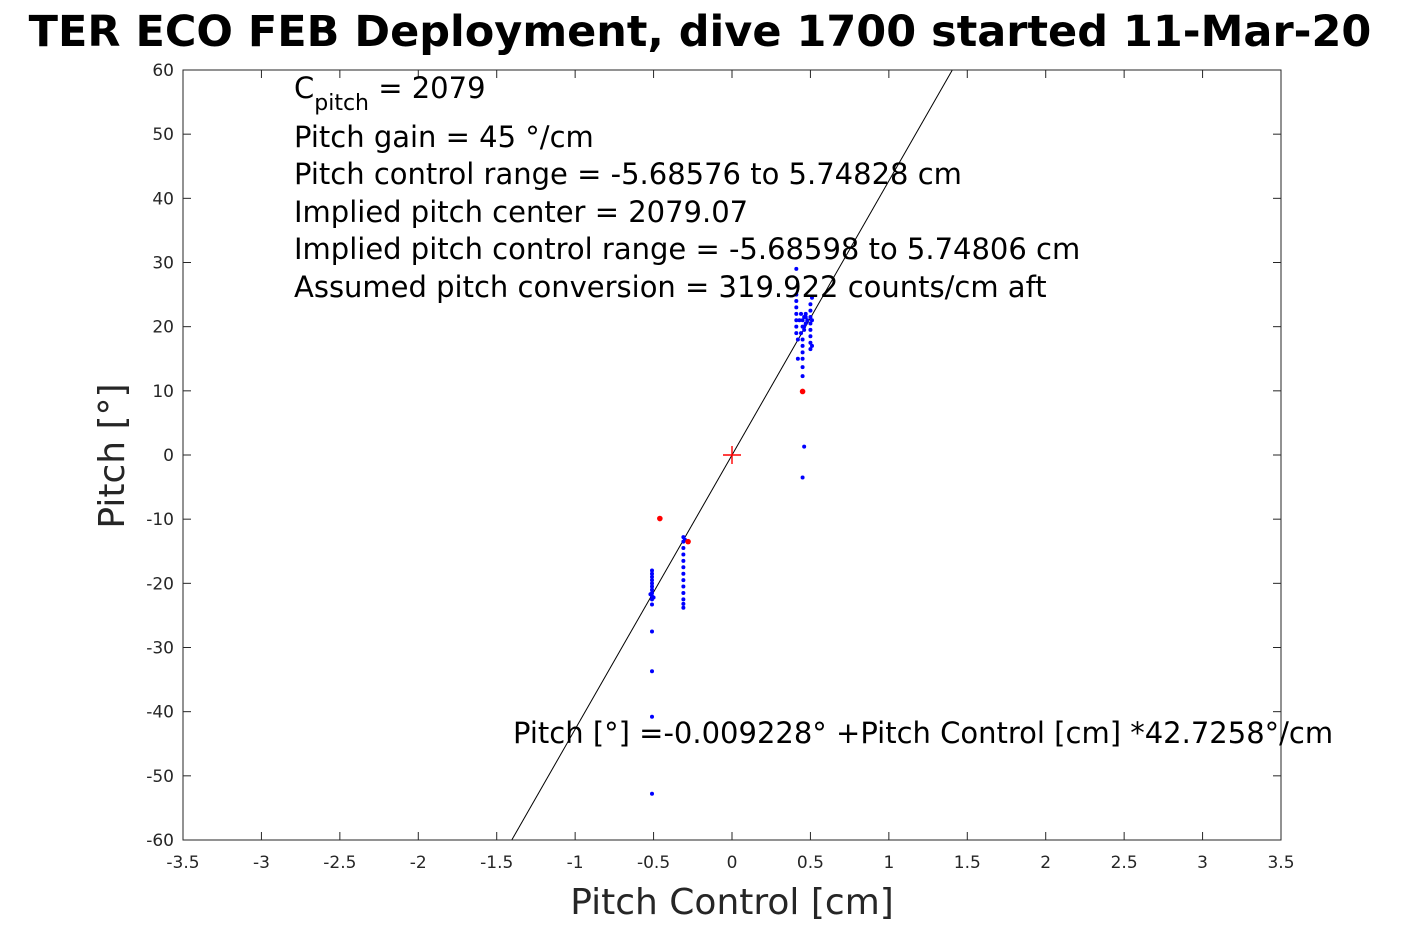 Image resolution: width=1417 pixels, height=945 pixels. What do you see at coordinates (339, 863) in the screenshot?
I see `x-tick-label: -2.5` at bounding box center [339, 863].